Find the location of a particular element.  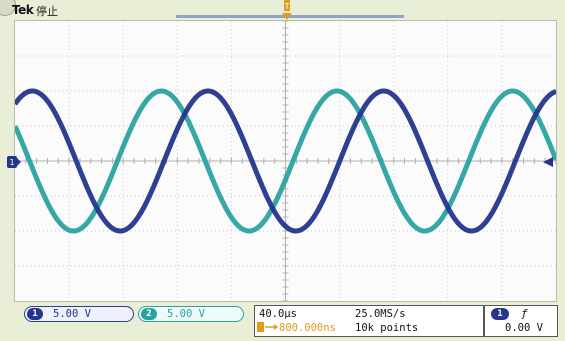

svg-text: 1 is located at coordinates (11, 162).